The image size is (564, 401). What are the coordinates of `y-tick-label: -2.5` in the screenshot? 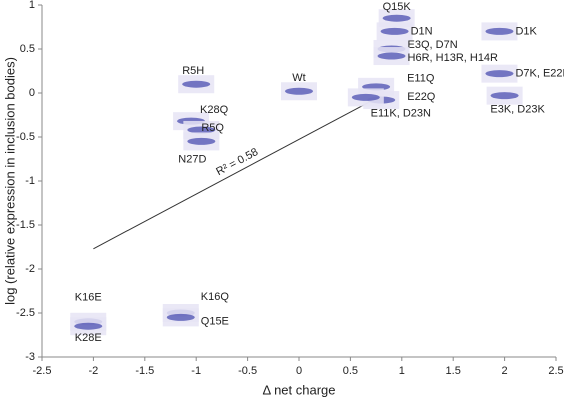 It's located at (25, 313).